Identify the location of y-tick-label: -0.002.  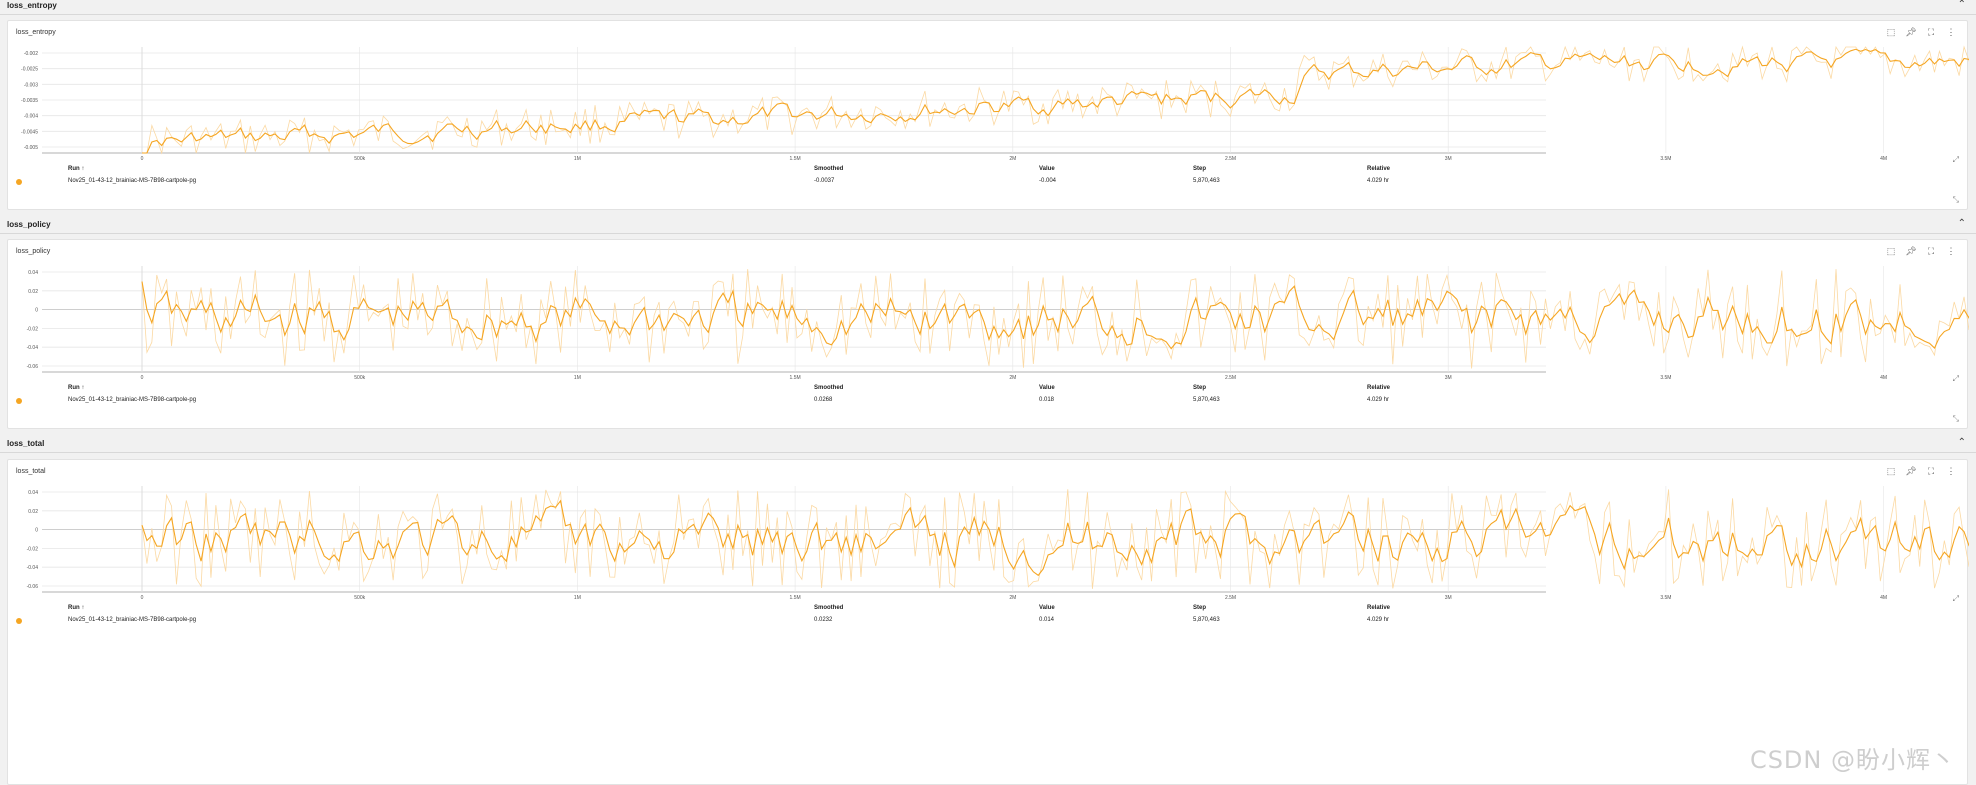
(31, 54).